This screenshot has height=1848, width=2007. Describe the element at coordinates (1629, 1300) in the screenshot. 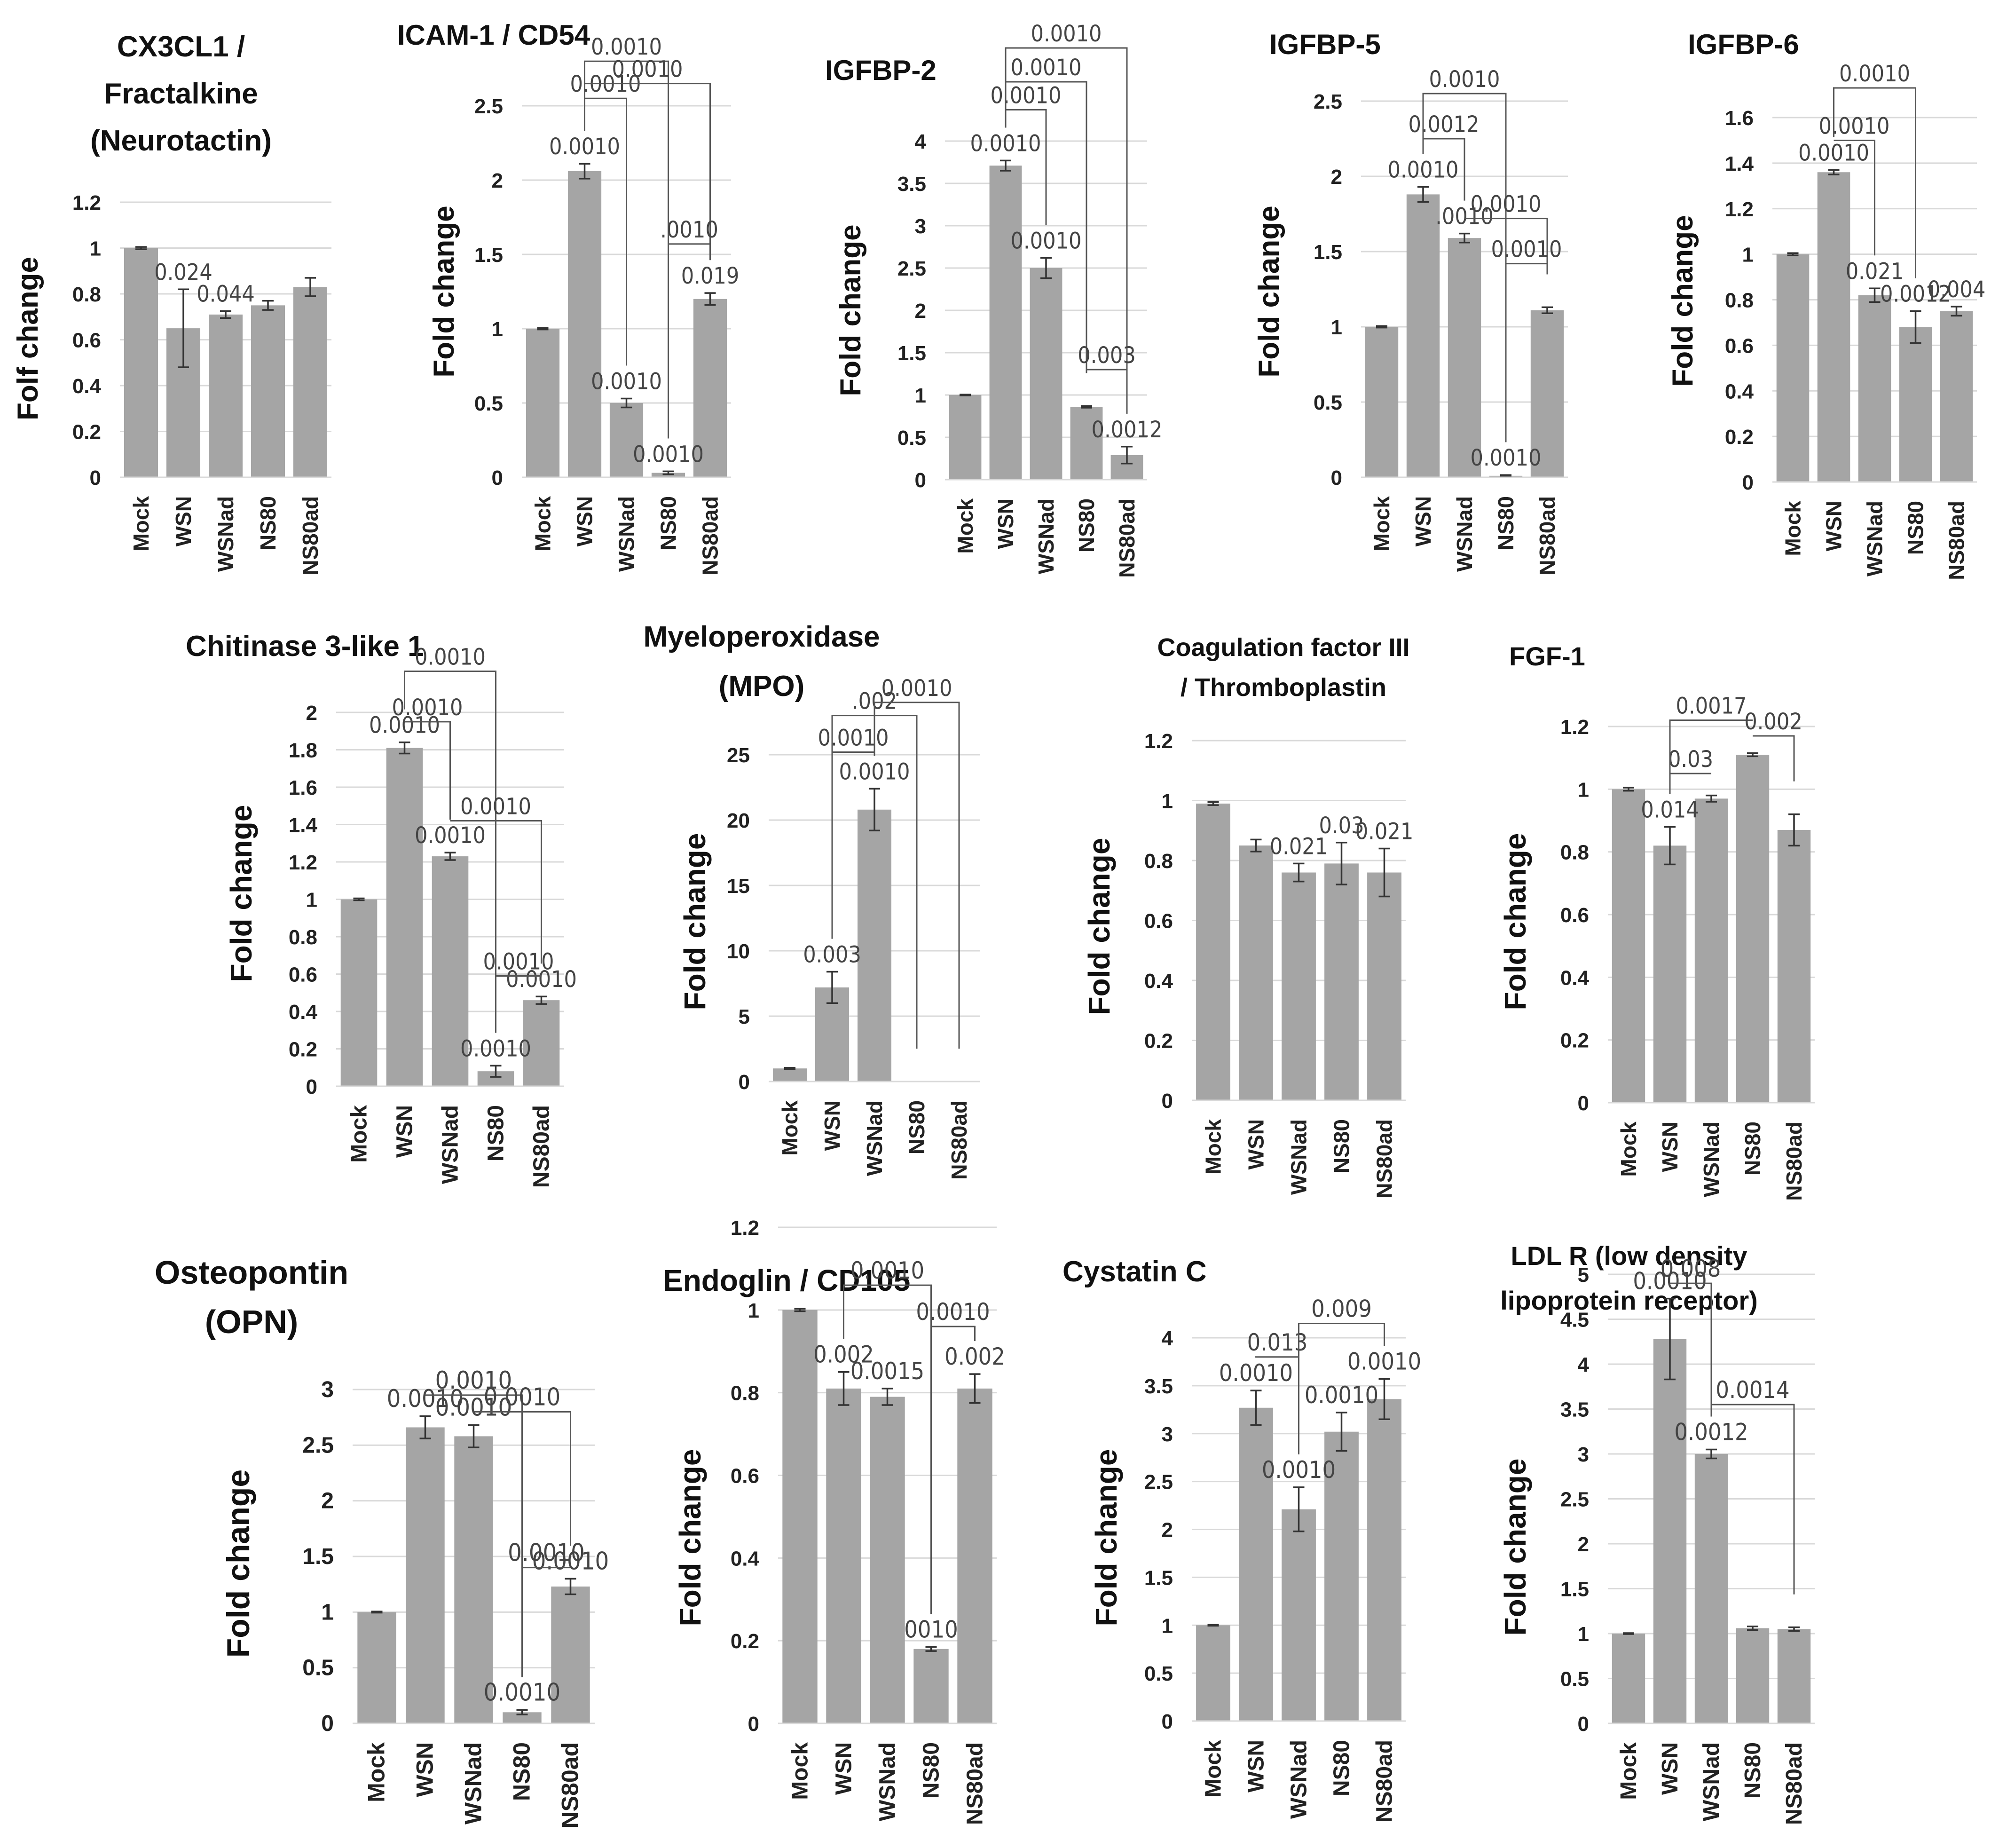

I see `chart-title: lipoprotein receptor)` at that location.